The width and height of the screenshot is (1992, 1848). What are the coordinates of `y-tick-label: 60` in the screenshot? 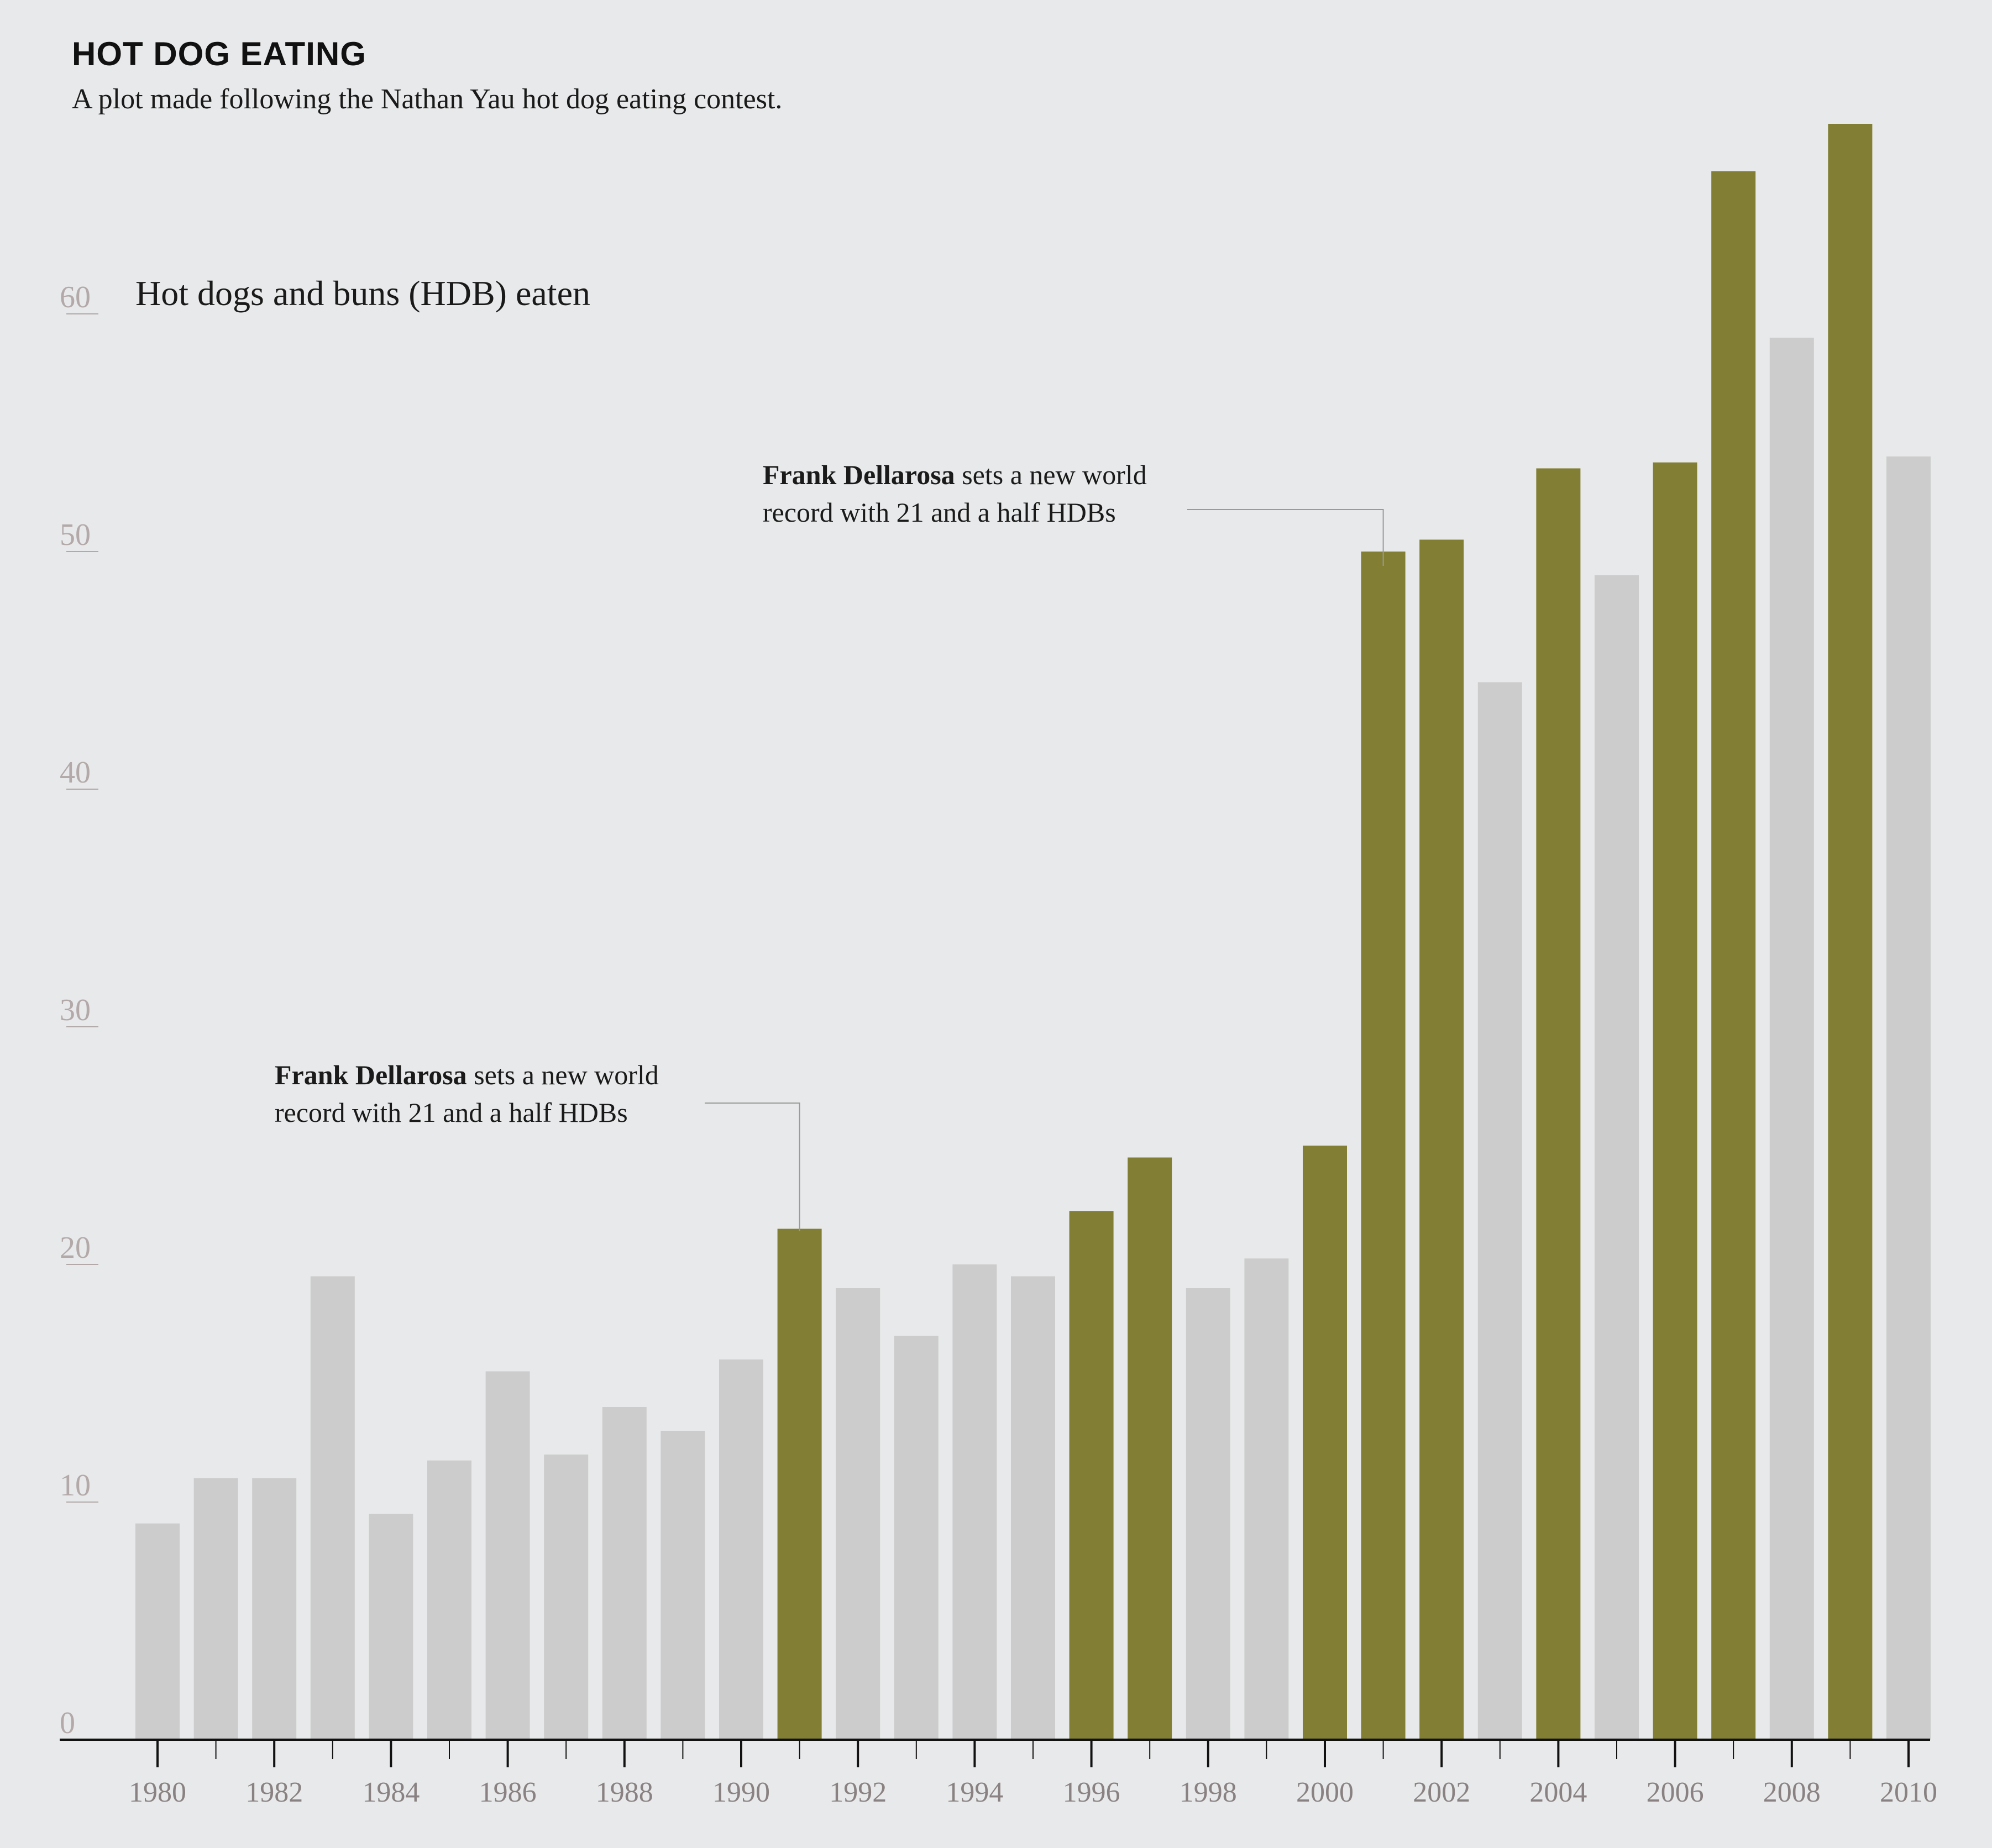 It's located at (76, 297).